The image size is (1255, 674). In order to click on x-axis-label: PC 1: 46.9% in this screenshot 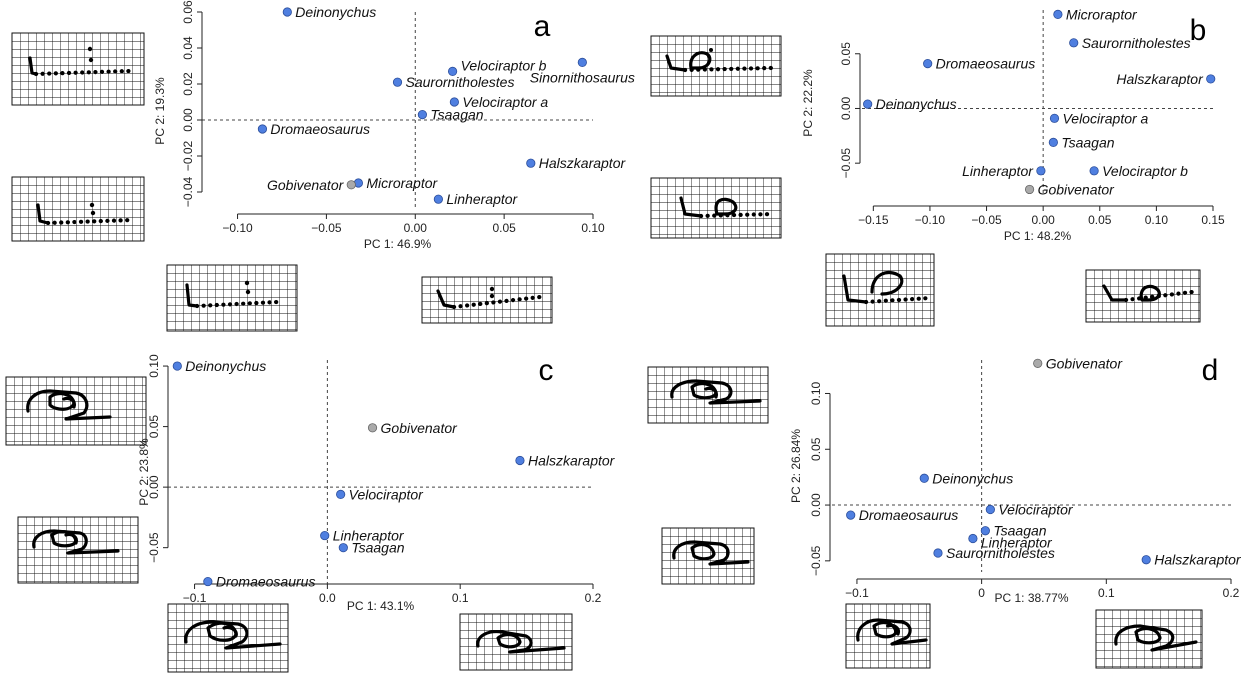, I will do `click(398, 244)`.